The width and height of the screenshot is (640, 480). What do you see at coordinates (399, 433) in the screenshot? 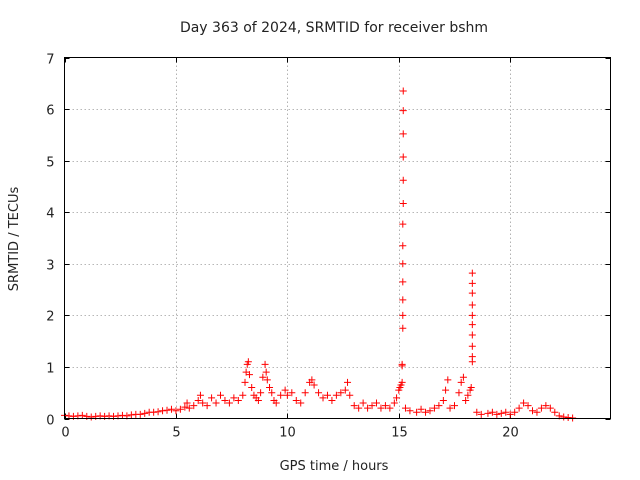
I see `x-tick-label: 15` at bounding box center [399, 433].